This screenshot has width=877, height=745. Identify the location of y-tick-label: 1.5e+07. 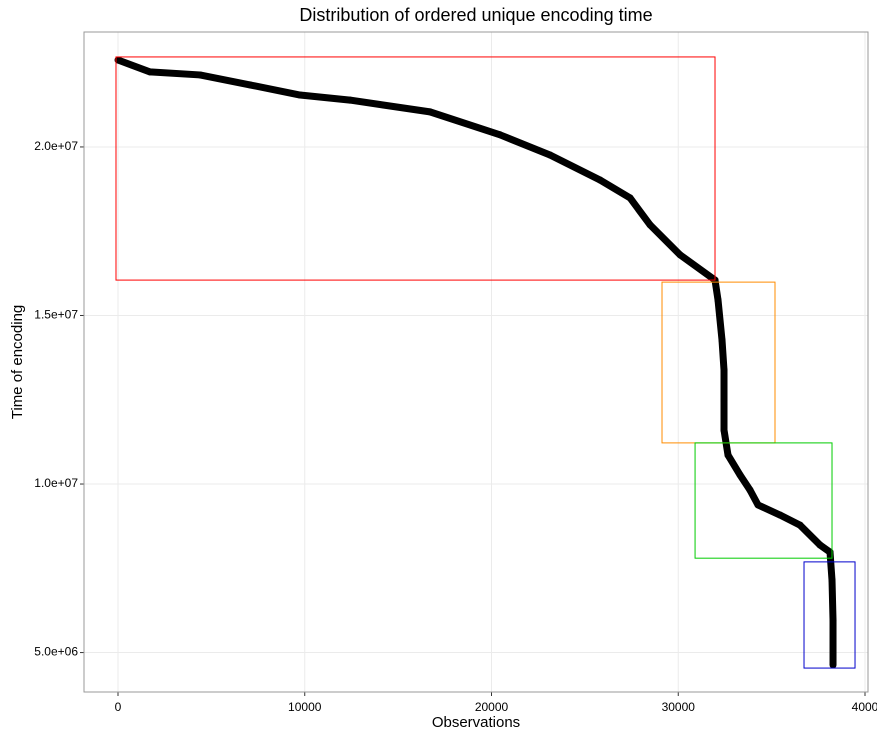
(56, 315).